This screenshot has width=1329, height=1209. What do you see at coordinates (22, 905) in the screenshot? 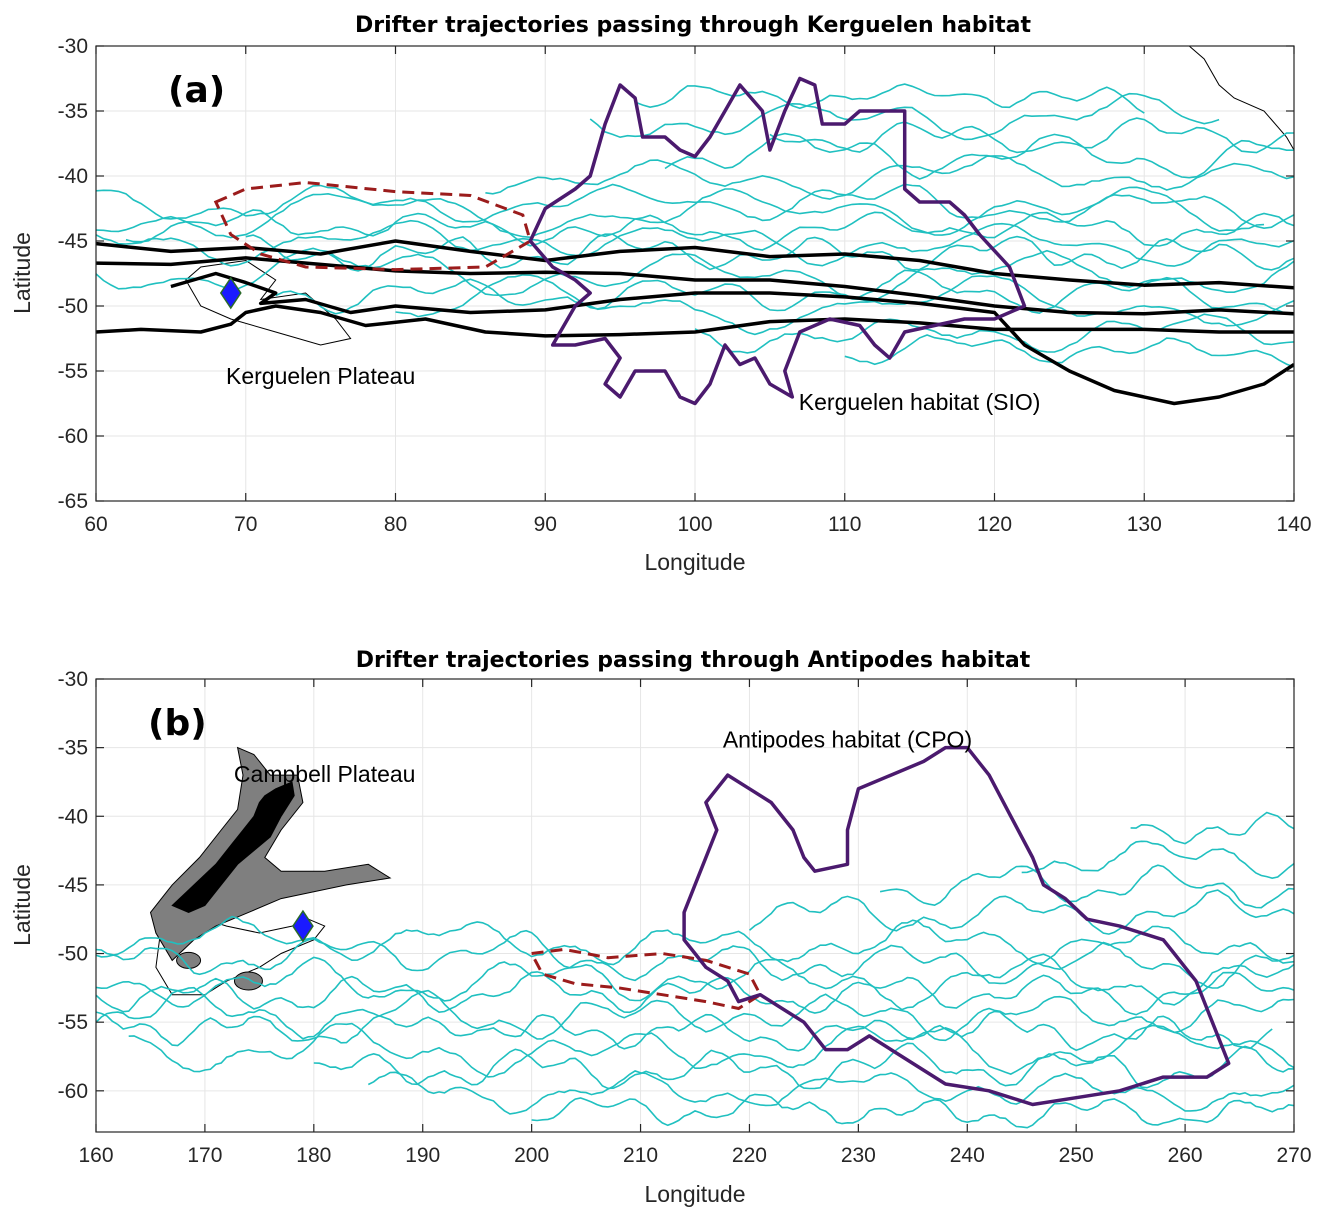
I see `panel-b-ylabel: Latitude` at bounding box center [22, 905].